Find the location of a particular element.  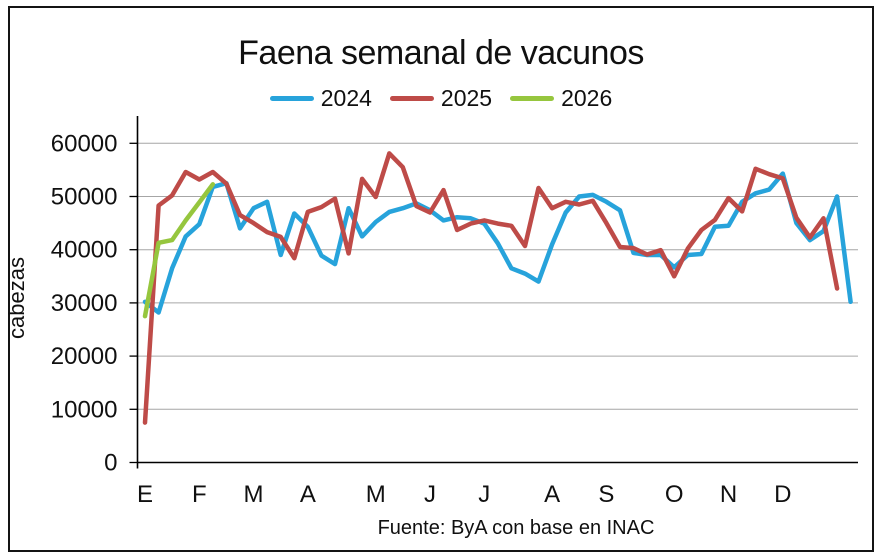

legend-item-2026: 2026 is located at coordinates (561, 98).